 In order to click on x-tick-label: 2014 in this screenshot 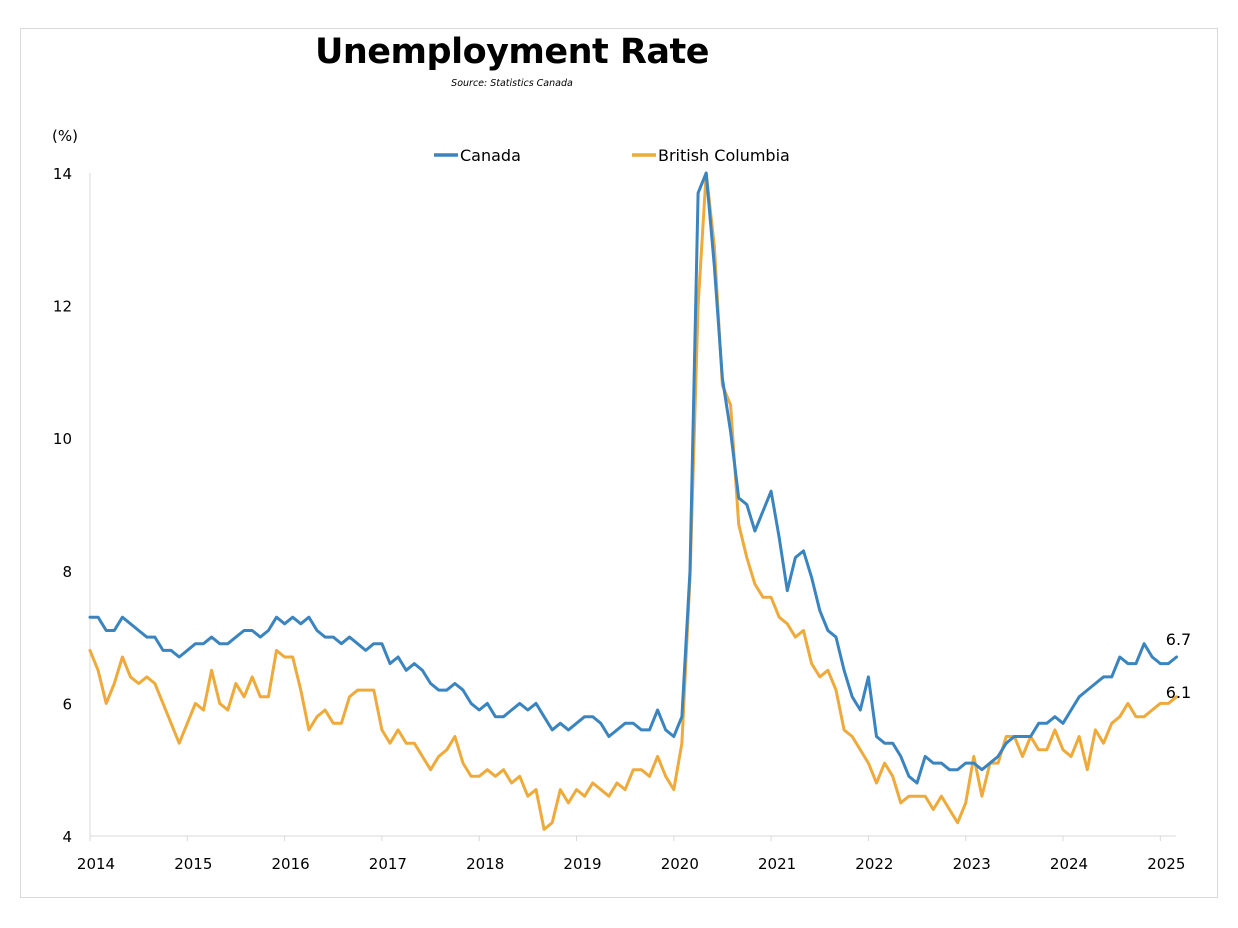, I will do `click(96, 864)`.